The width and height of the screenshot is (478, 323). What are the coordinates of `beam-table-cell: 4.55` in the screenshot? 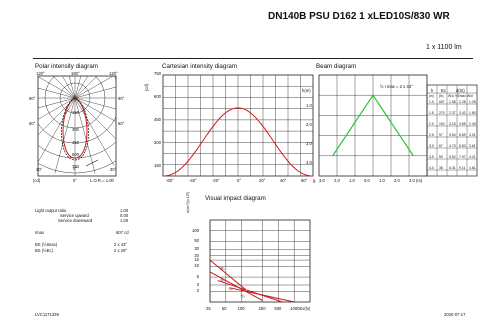 It's located at (462, 124).